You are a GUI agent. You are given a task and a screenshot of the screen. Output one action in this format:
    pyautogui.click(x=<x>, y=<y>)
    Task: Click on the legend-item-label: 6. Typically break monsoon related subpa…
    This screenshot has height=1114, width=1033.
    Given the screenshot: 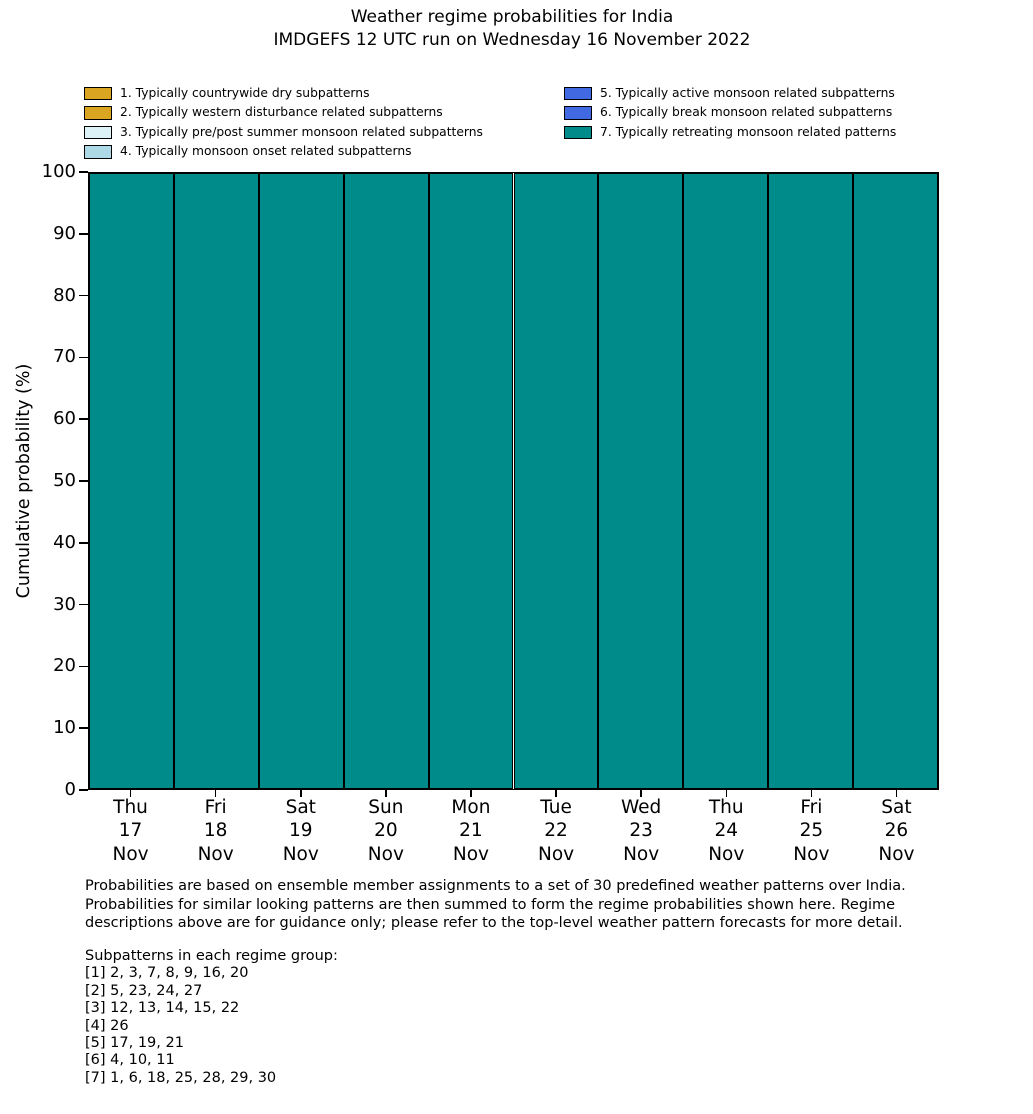 What is the action you would take?
    pyautogui.click(x=746, y=112)
    